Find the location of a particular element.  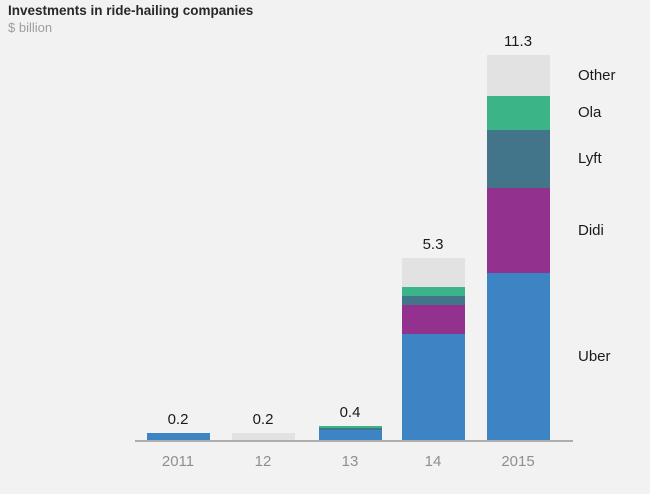

bar-segment-13-ola is located at coordinates (350, 427).